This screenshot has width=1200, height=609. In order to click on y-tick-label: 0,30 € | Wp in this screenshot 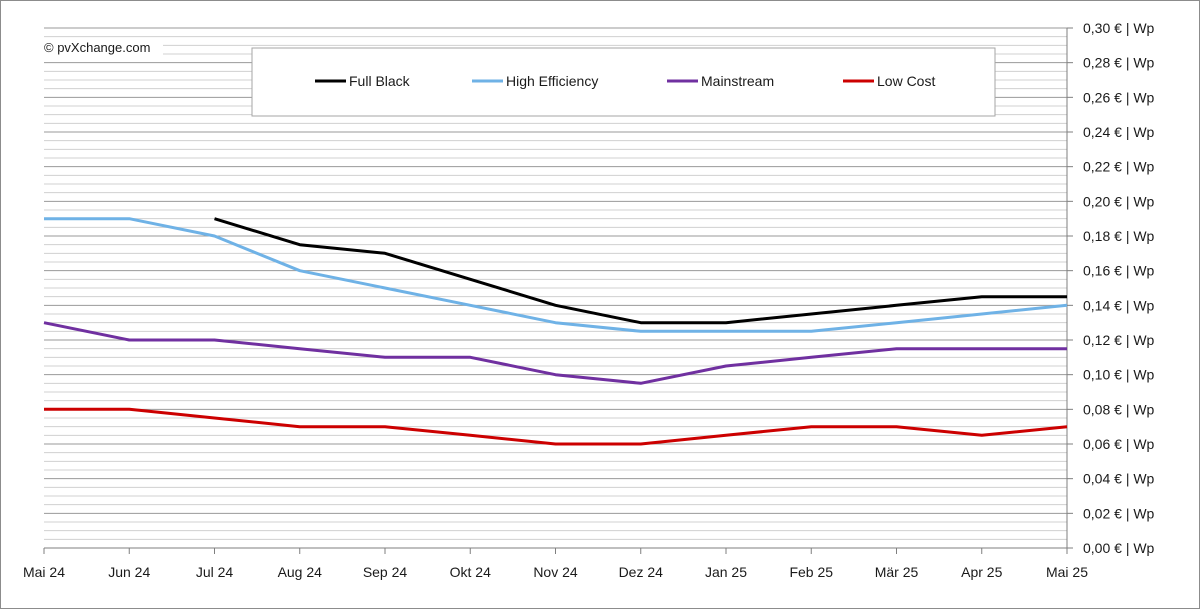, I will do `click(1119, 28)`.